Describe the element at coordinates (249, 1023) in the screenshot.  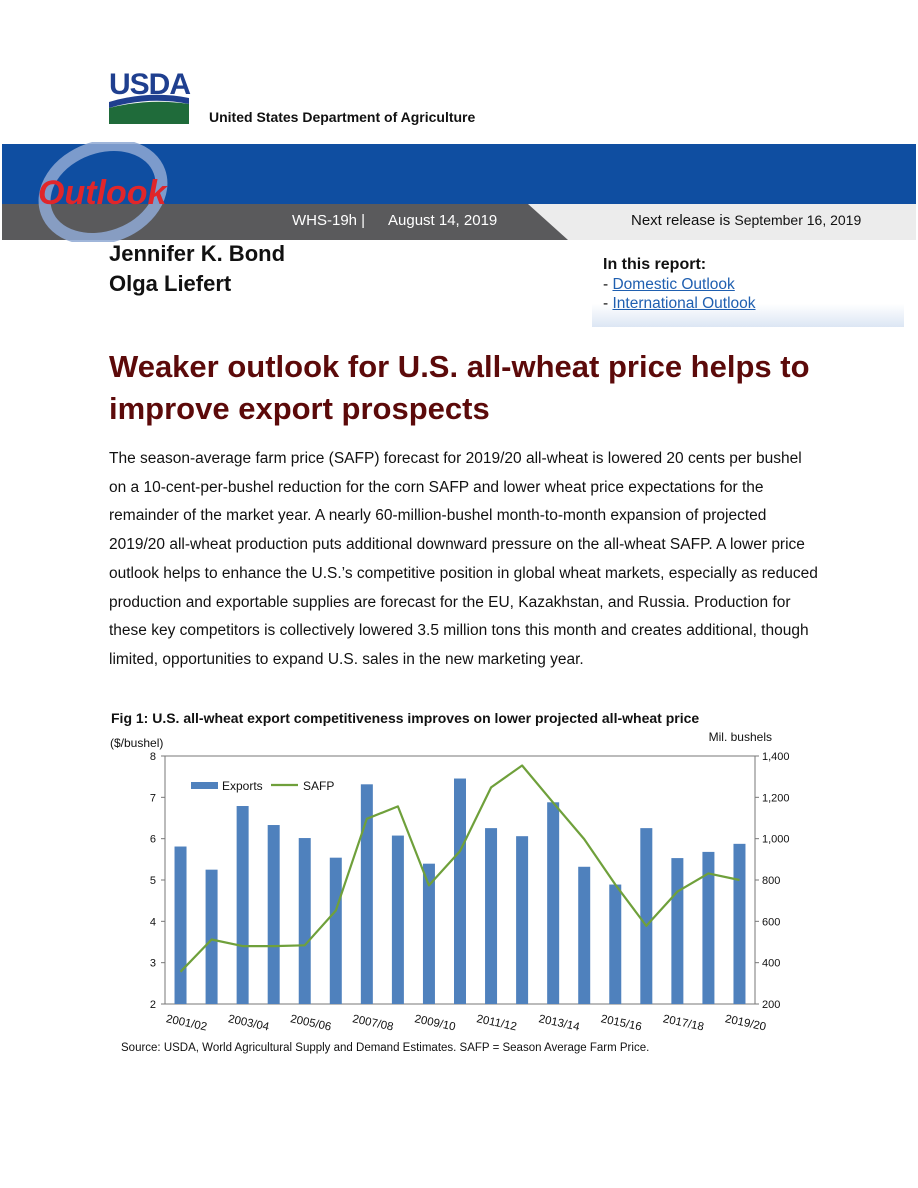
I see `x-tick-label: 2003/04` at that location.